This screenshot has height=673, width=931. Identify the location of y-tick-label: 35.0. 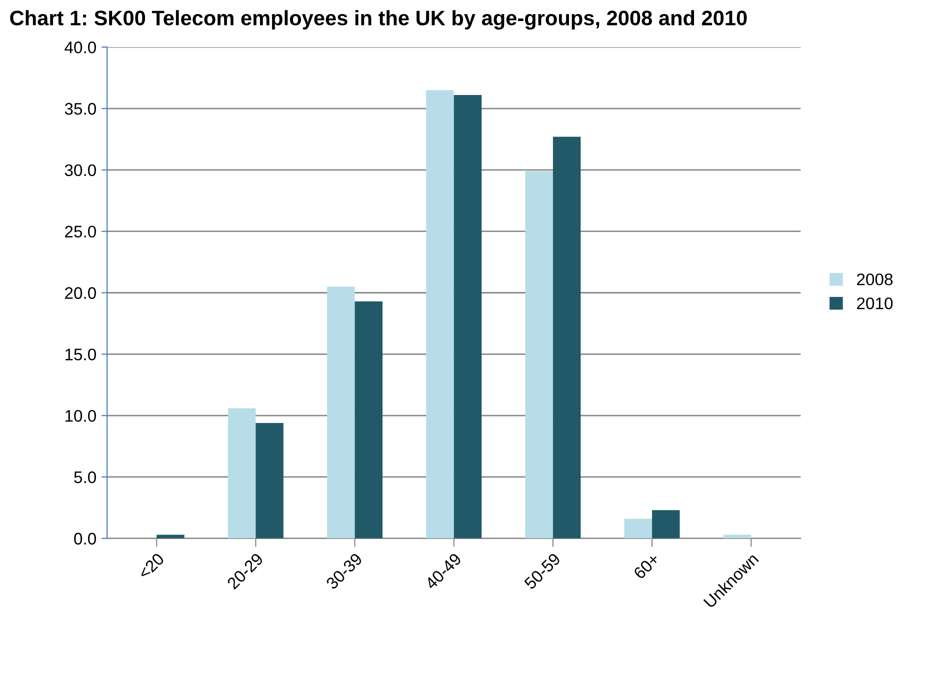
(80, 108).